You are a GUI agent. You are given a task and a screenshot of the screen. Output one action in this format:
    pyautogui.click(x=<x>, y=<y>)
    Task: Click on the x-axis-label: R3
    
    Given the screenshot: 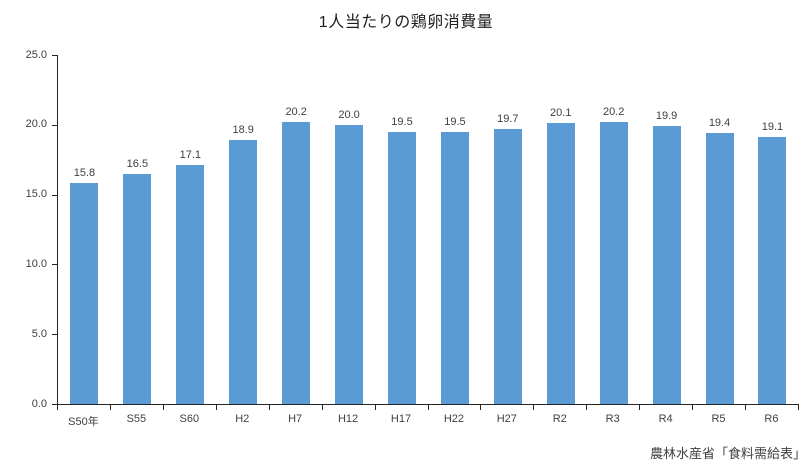 What is the action you would take?
    pyautogui.click(x=612, y=419)
    